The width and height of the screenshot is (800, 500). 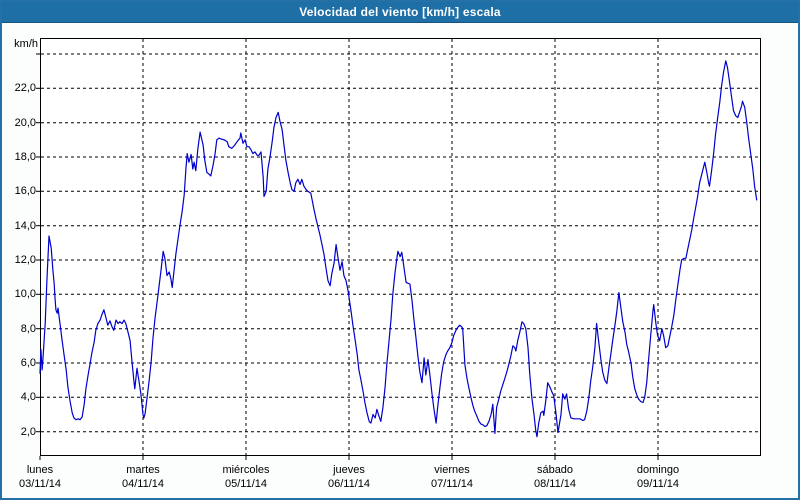 I want to click on x-axis-weekday-label: domingo, so click(x=658, y=470).